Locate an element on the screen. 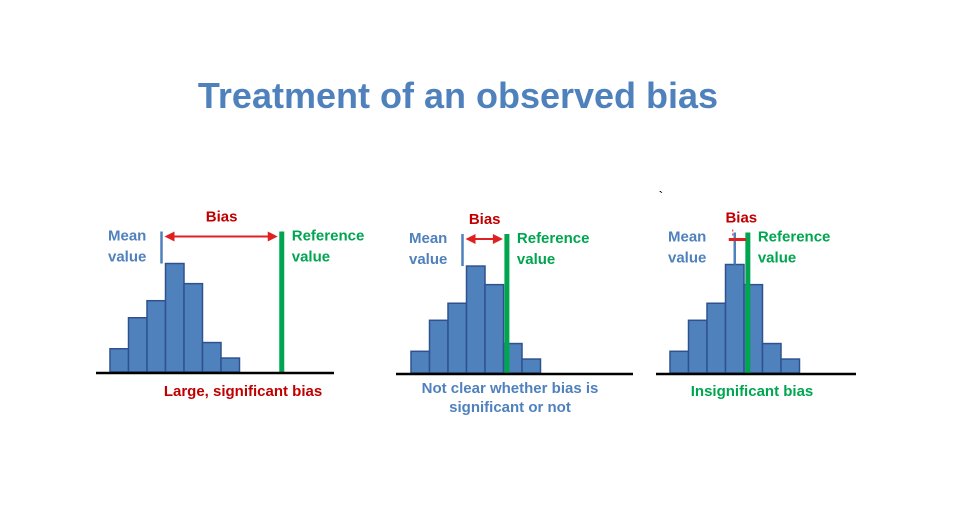 Image resolution: width=953 pixels, height=526 pixels. stray-mark: ` is located at coordinates (661, 196).